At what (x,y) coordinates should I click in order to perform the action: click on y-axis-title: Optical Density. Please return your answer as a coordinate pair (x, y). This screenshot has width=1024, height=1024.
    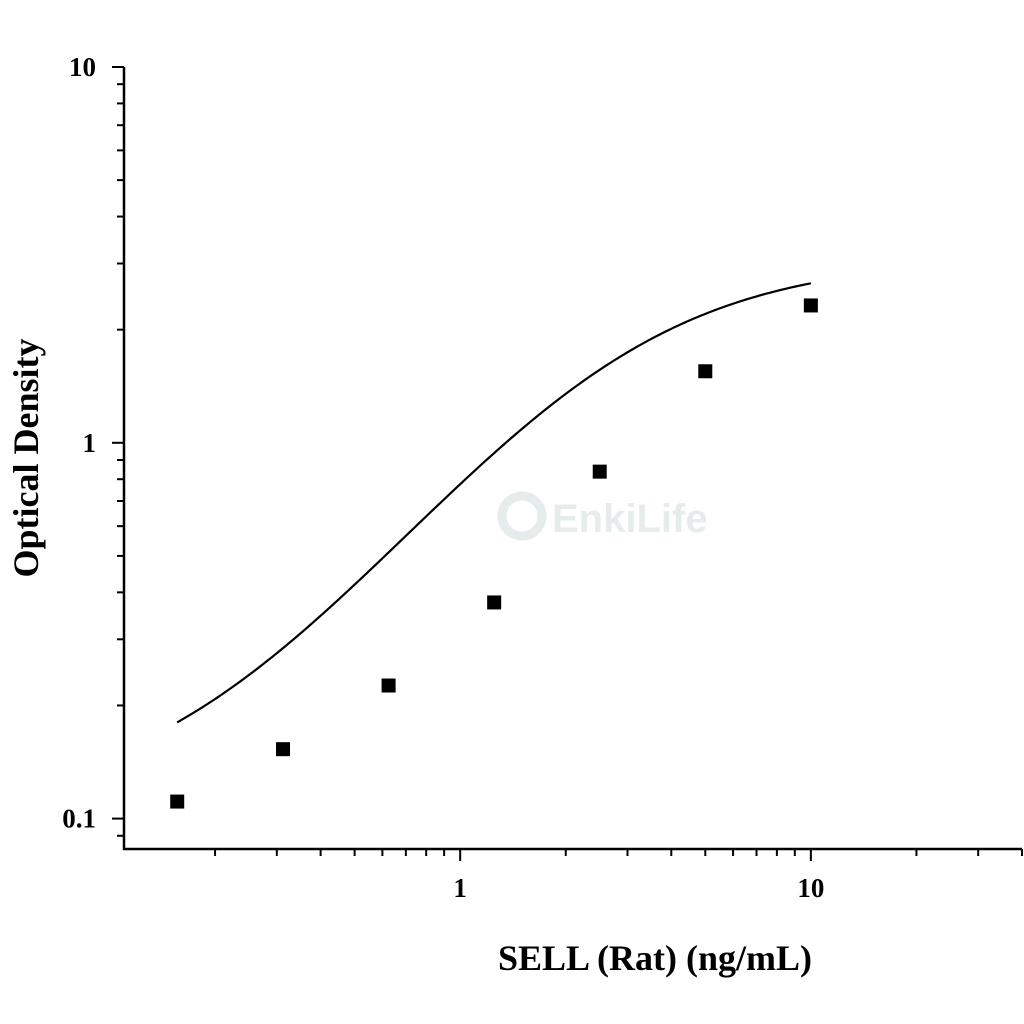
    Looking at the image, I should click on (26, 458).